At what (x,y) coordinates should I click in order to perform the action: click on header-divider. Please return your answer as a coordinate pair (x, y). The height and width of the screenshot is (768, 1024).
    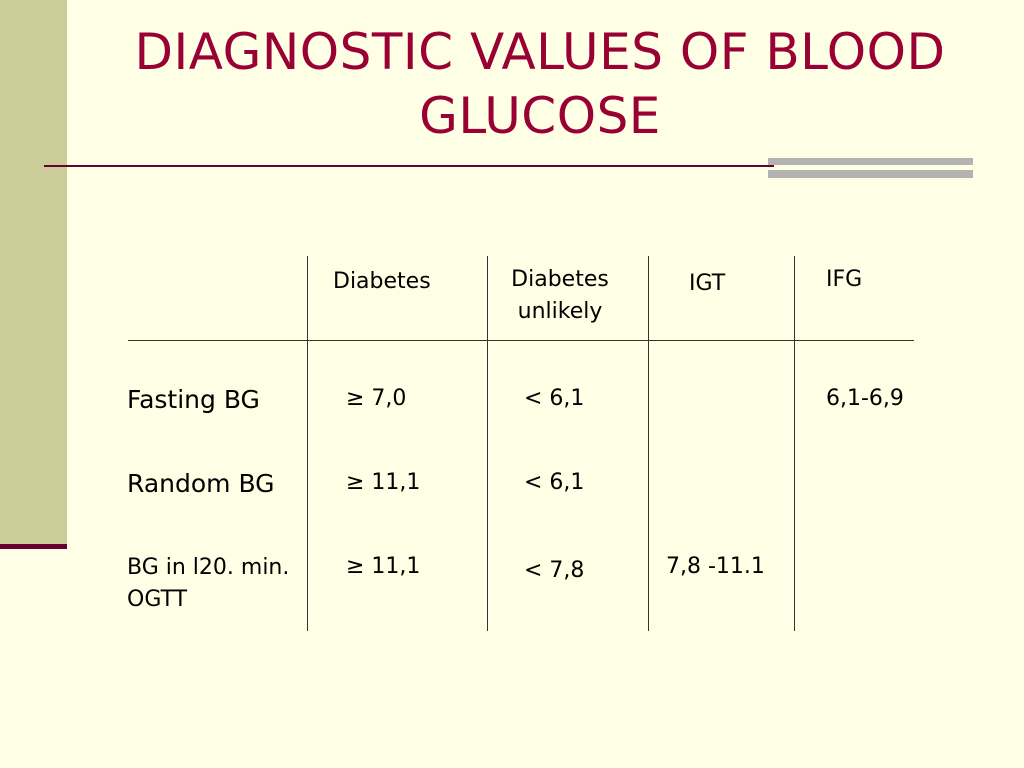
    Looking at the image, I should click on (521, 340).